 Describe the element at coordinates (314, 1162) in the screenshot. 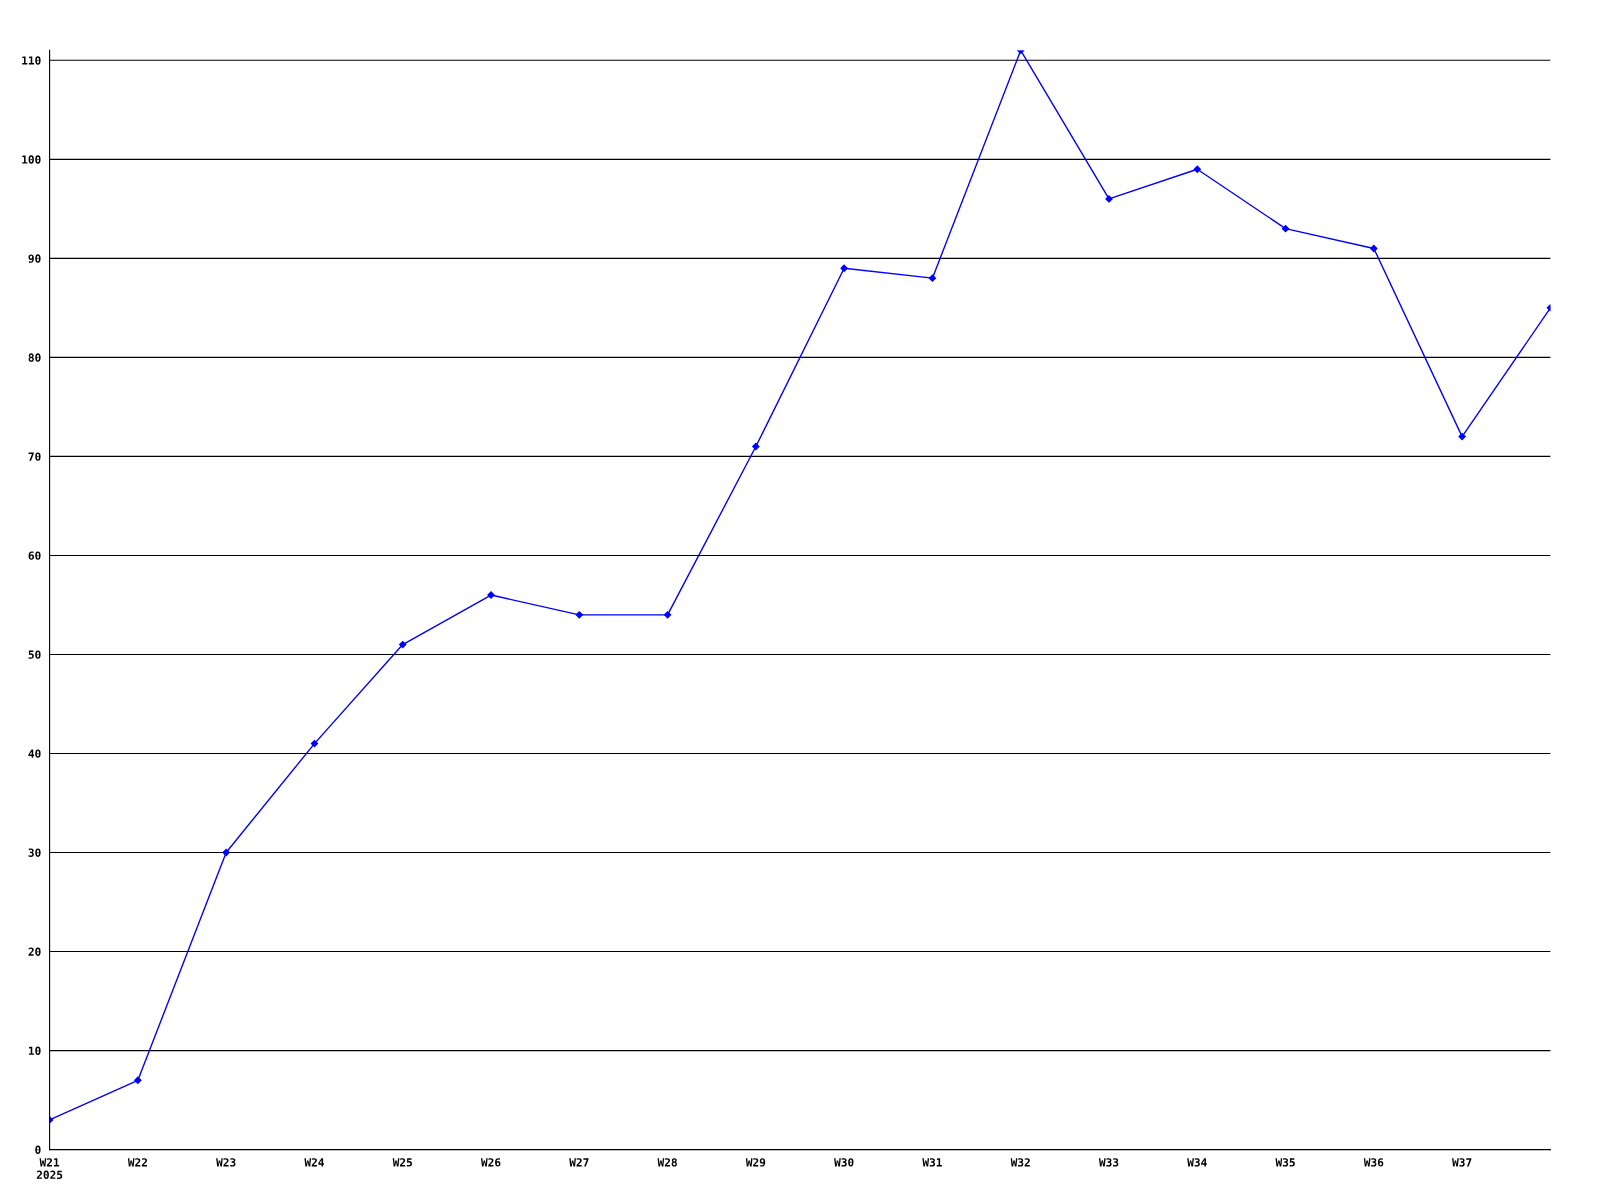

I see `x-tick-label: W24` at that location.